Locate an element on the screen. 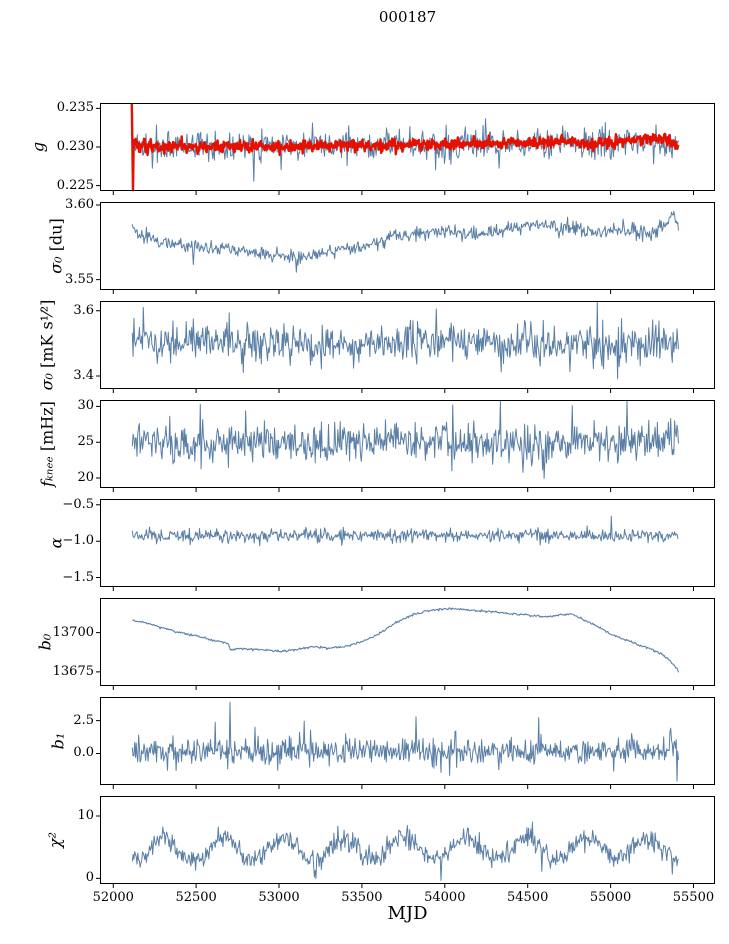 The height and width of the screenshot is (944, 729). line-series-sigma0-mk is located at coordinates (405, 340).